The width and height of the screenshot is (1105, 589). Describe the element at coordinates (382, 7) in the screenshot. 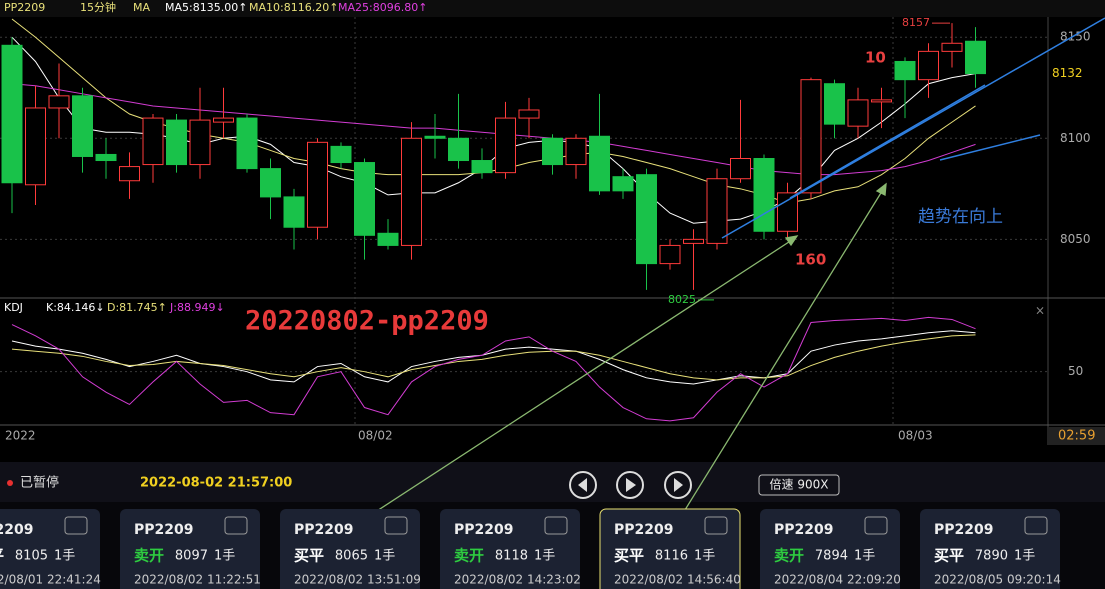

I see `ma25-label: MA25:8096.80↑` at that location.